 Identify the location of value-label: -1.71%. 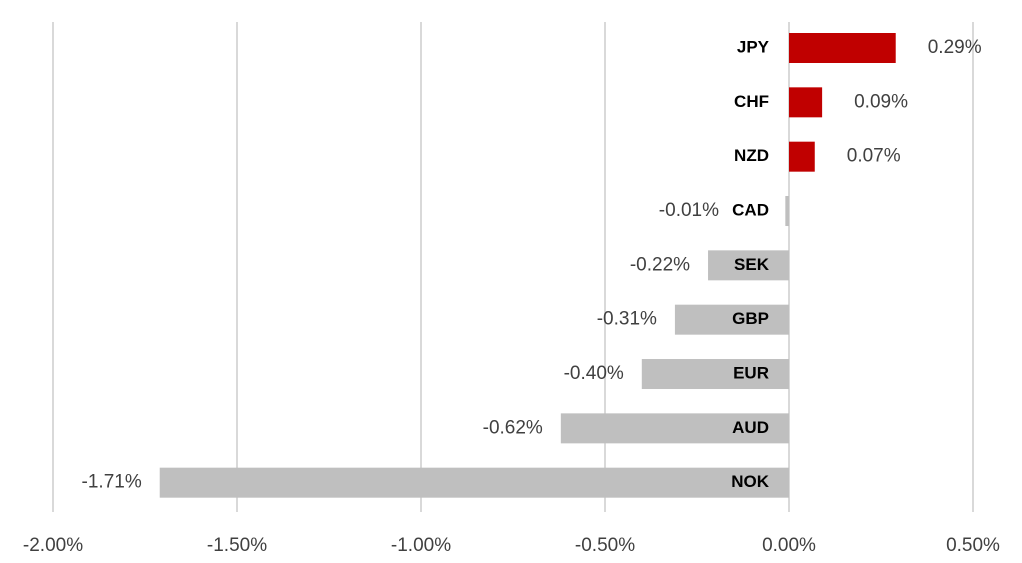
(112, 482).